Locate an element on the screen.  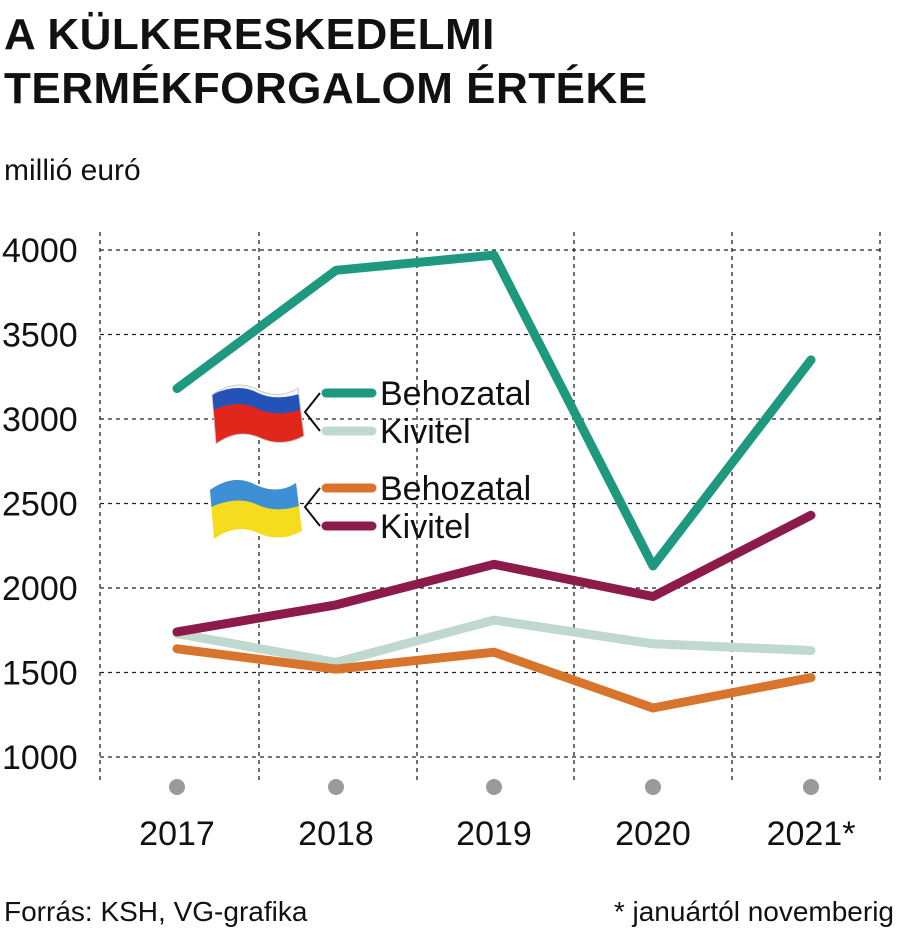
footnote: * januártól novemberig is located at coordinates (753, 911).